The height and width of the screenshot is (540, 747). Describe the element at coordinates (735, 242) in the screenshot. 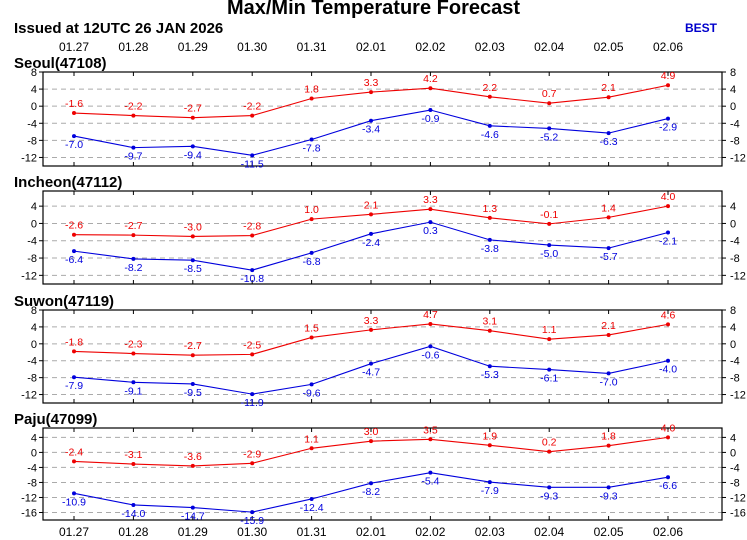

I see `y-tick-label-right: -4` at that location.